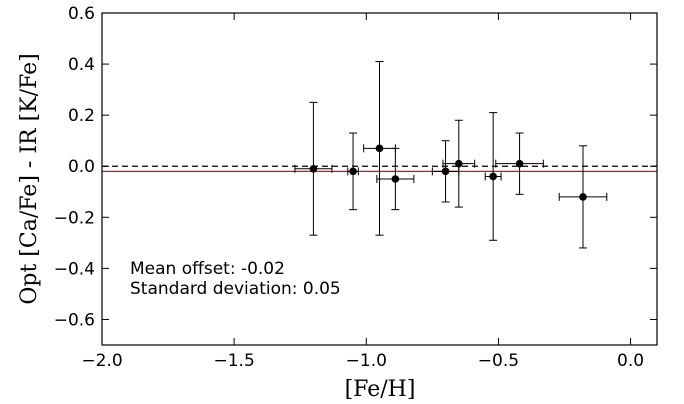 The height and width of the screenshot is (404, 684). What do you see at coordinates (366, 361) in the screenshot?
I see `x-tick-label: −1.0` at bounding box center [366, 361].